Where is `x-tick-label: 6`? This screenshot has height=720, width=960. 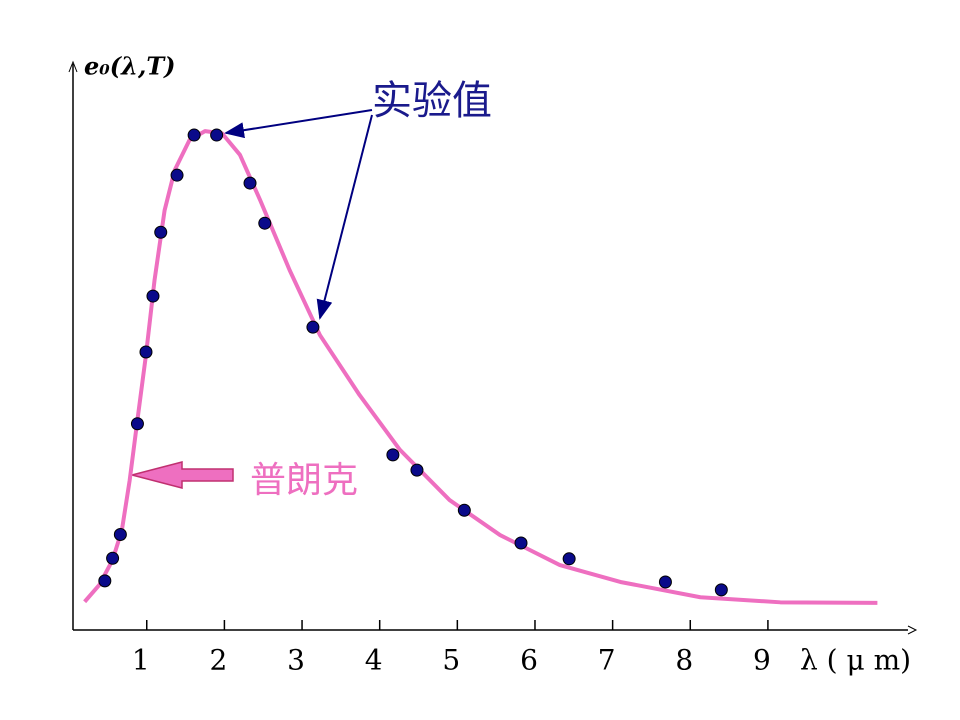 x-tick-label: 6 is located at coordinates (529, 660).